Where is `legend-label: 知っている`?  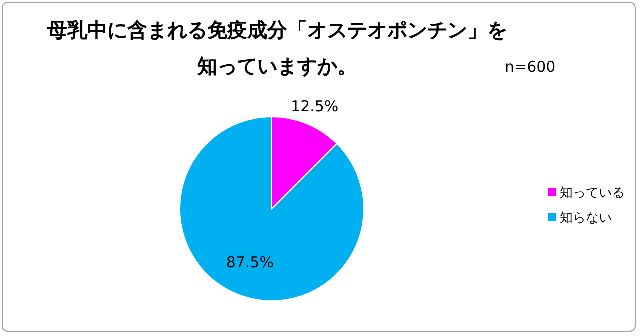 legend-label: 知っている is located at coordinates (592, 193).